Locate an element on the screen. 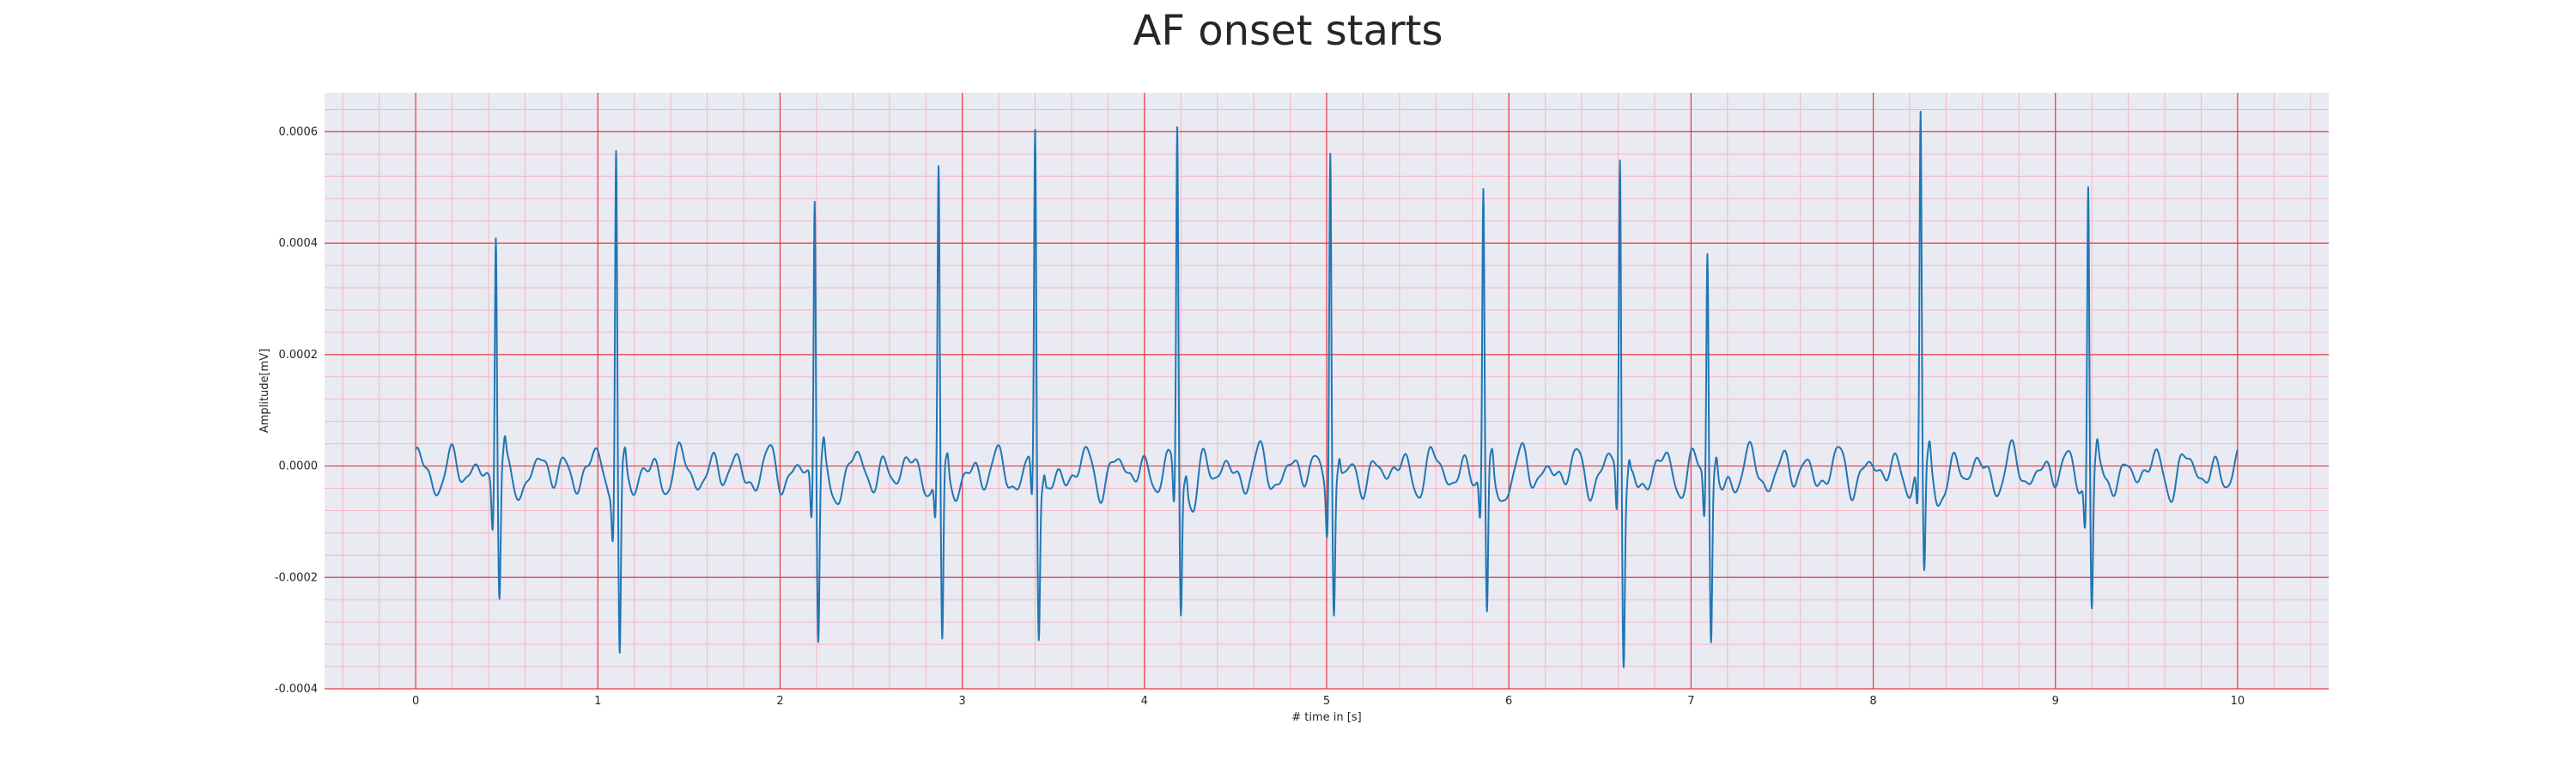  x-tick-label: 0 is located at coordinates (415, 701).